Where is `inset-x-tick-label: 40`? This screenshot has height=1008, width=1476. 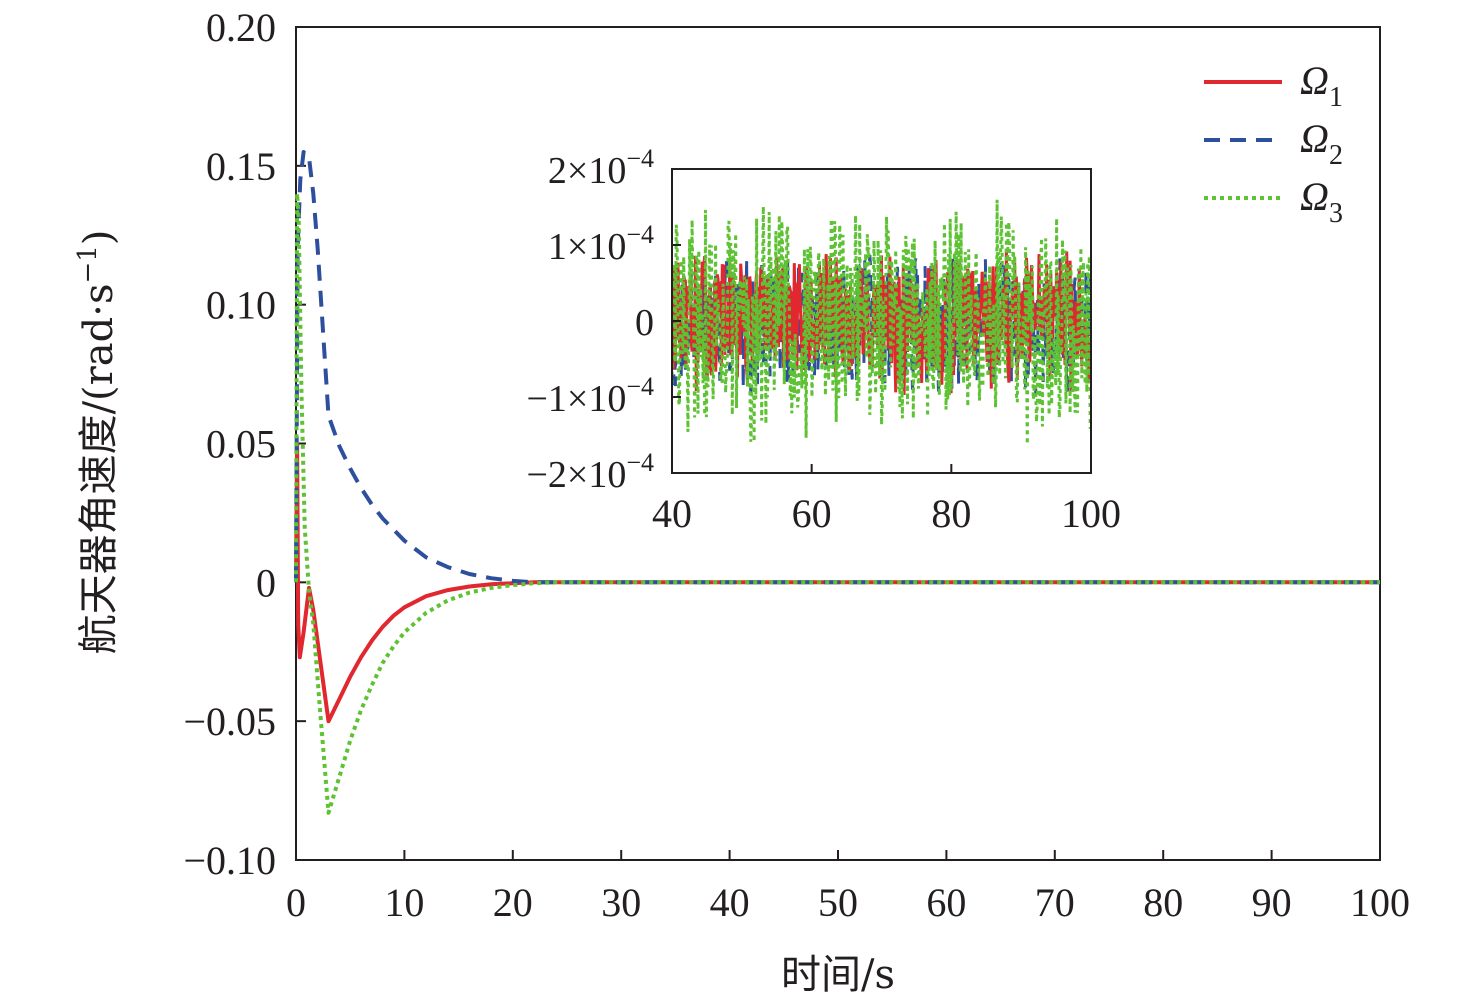 inset-x-tick-label: 40 is located at coordinates (672, 513).